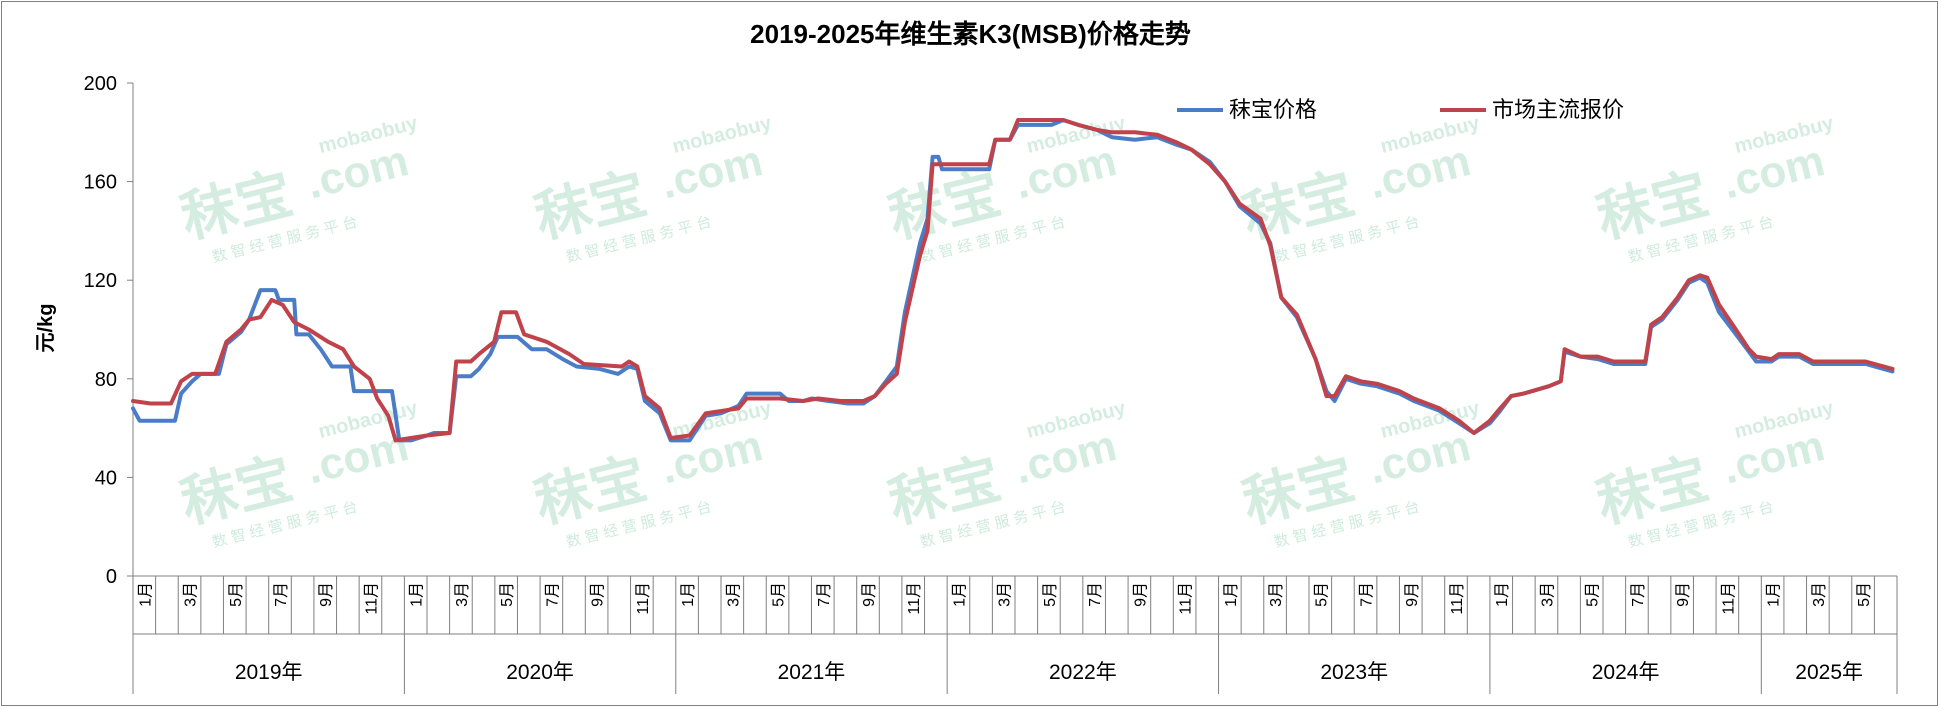 The width and height of the screenshot is (1941, 709). What do you see at coordinates (1829, 672) in the screenshot?
I see `year-label: 2025年` at bounding box center [1829, 672].